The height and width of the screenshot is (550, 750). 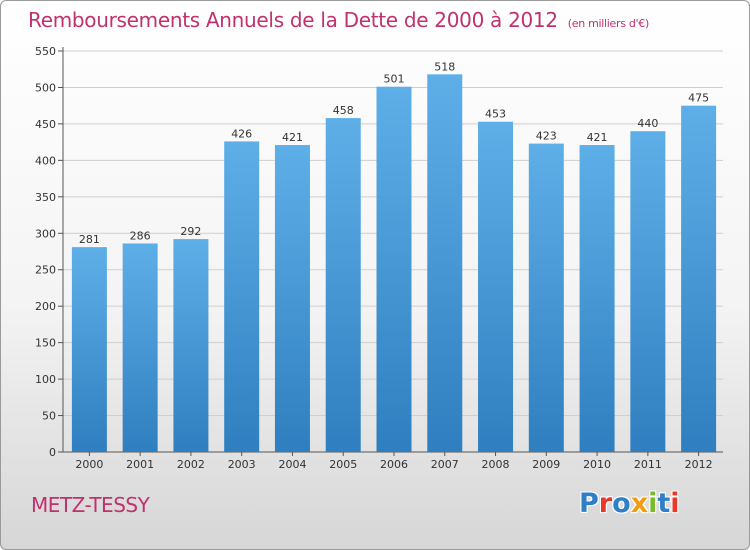 I want to click on y-tick-label: 150, so click(x=45, y=343).